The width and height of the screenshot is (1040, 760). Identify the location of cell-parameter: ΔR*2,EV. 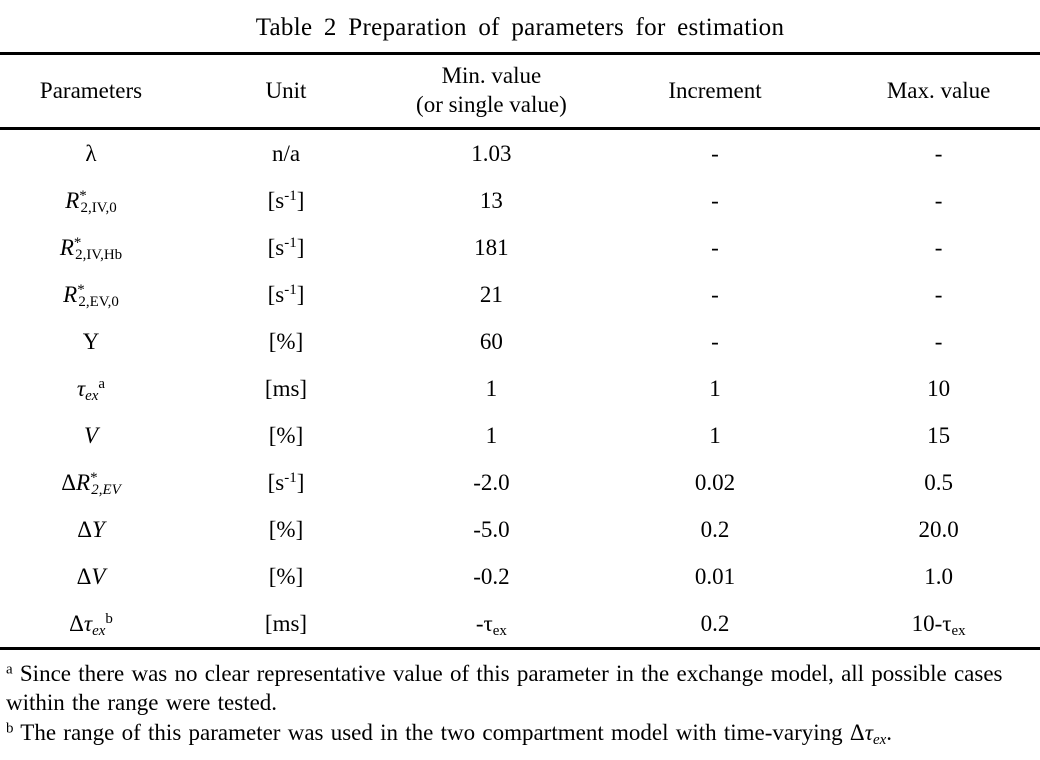
(91, 484).